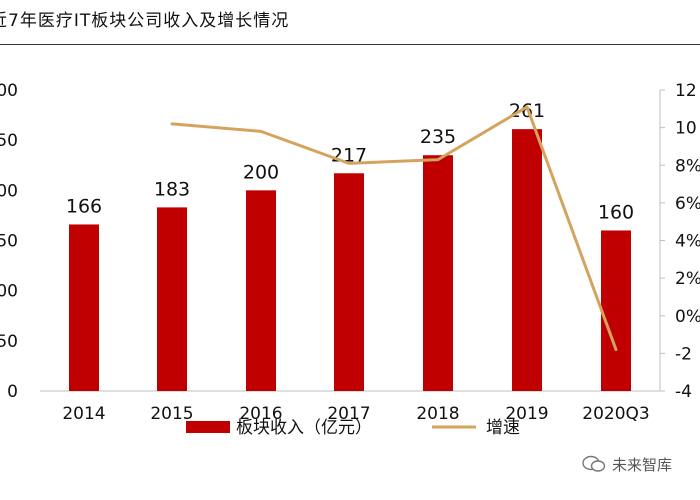  I want to click on bar-data-label: 166, so click(84, 206).